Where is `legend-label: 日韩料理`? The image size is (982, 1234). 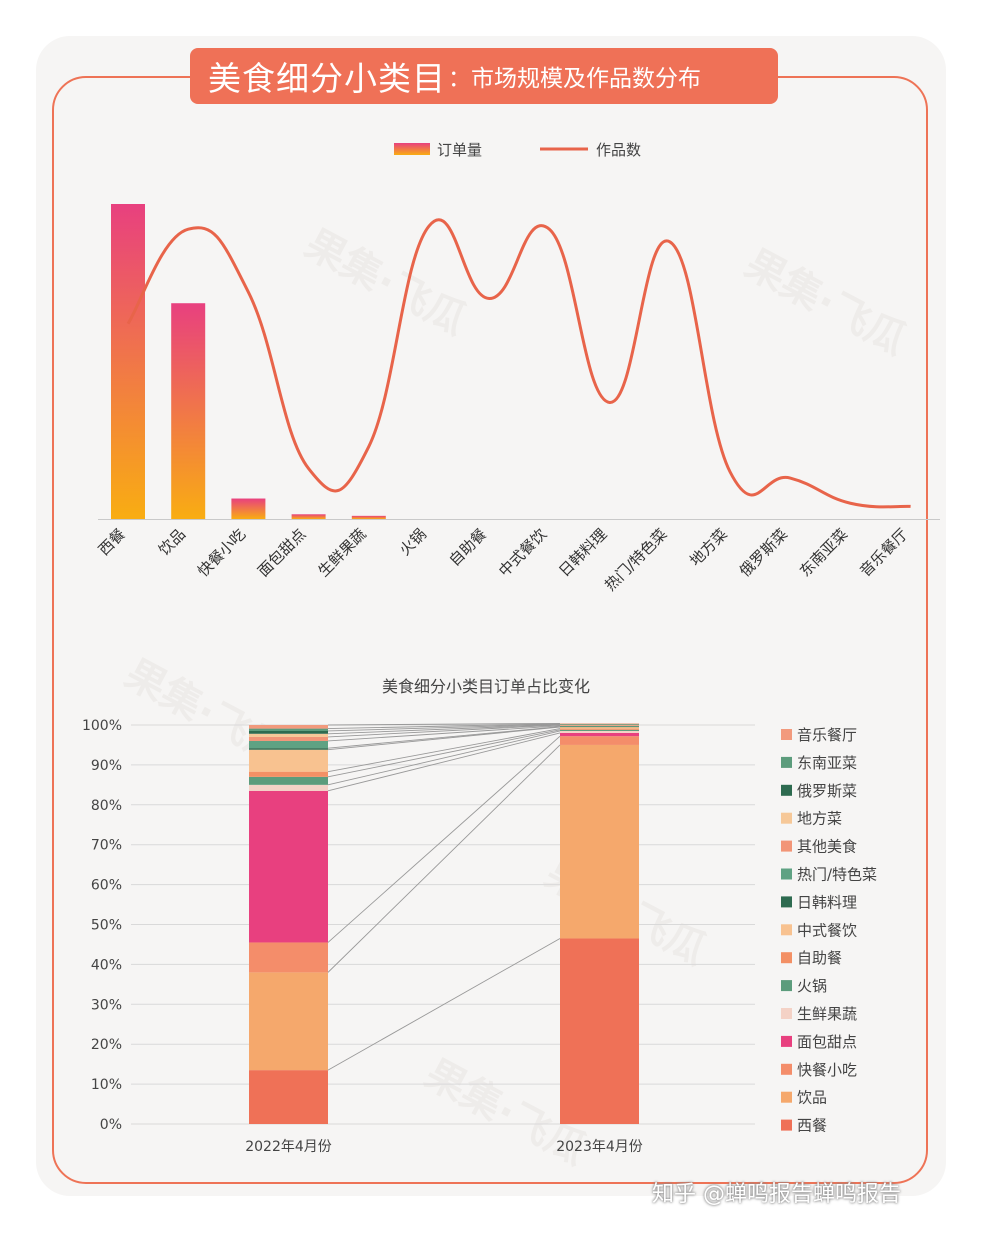
legend-label: 日韩料理 is located at coordinates (827, 902).